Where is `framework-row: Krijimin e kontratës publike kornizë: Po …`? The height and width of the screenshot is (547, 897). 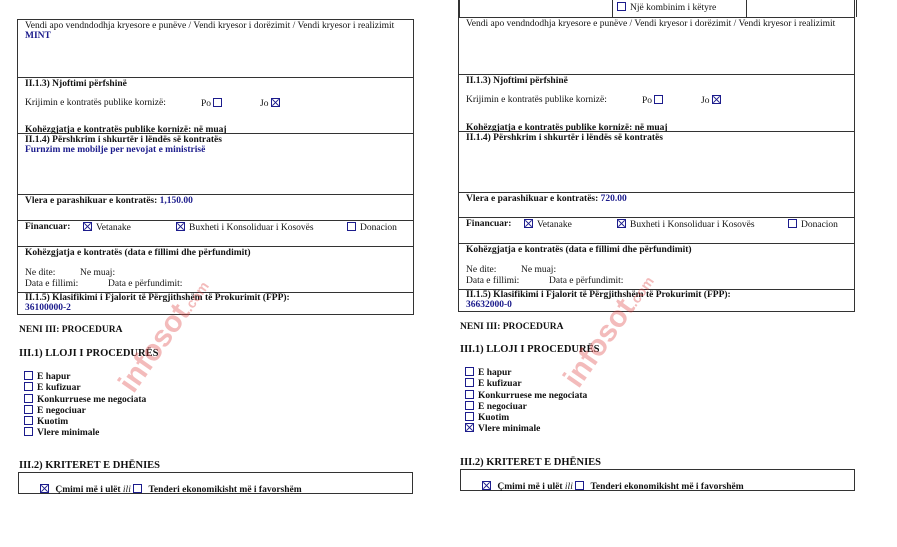
framework-row: Krijimin e kontratës publike kornizë: Po … is located at coordinates (215, 104).